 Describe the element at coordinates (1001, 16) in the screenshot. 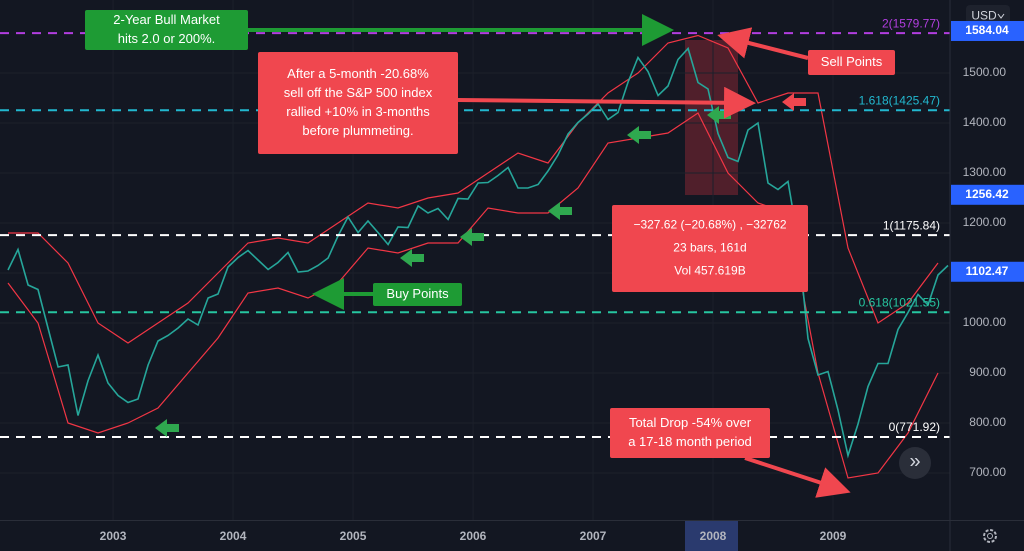

I see `dropdown-icon` at that location.